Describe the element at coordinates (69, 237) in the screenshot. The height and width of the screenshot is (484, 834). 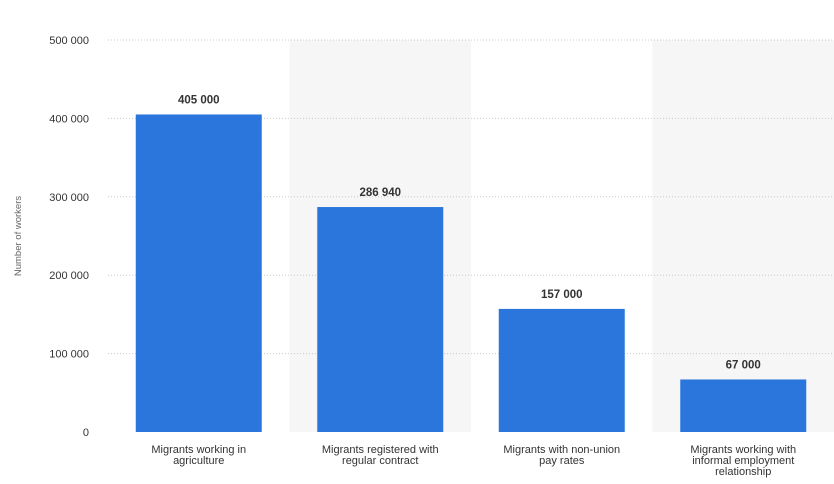
I see `y-axis-ticks: 0 100 000 200 000 300 000 400 000 500 000` at that location.